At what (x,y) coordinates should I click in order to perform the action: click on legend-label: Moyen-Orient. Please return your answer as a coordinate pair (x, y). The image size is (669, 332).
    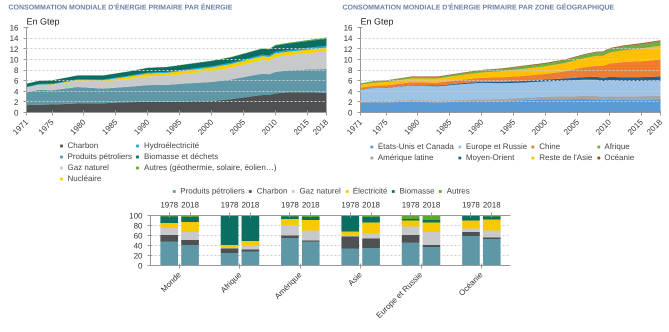
    Looking at the image, I should click on (490, 157).